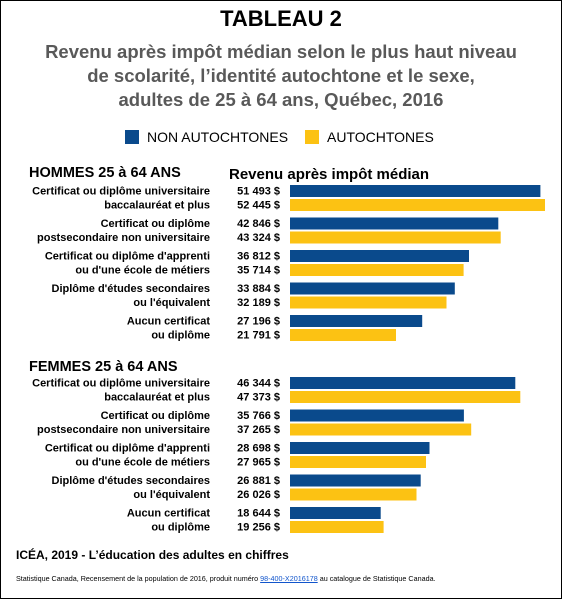  I want to click on legend-swatch-autochtones, so click(312, 137).